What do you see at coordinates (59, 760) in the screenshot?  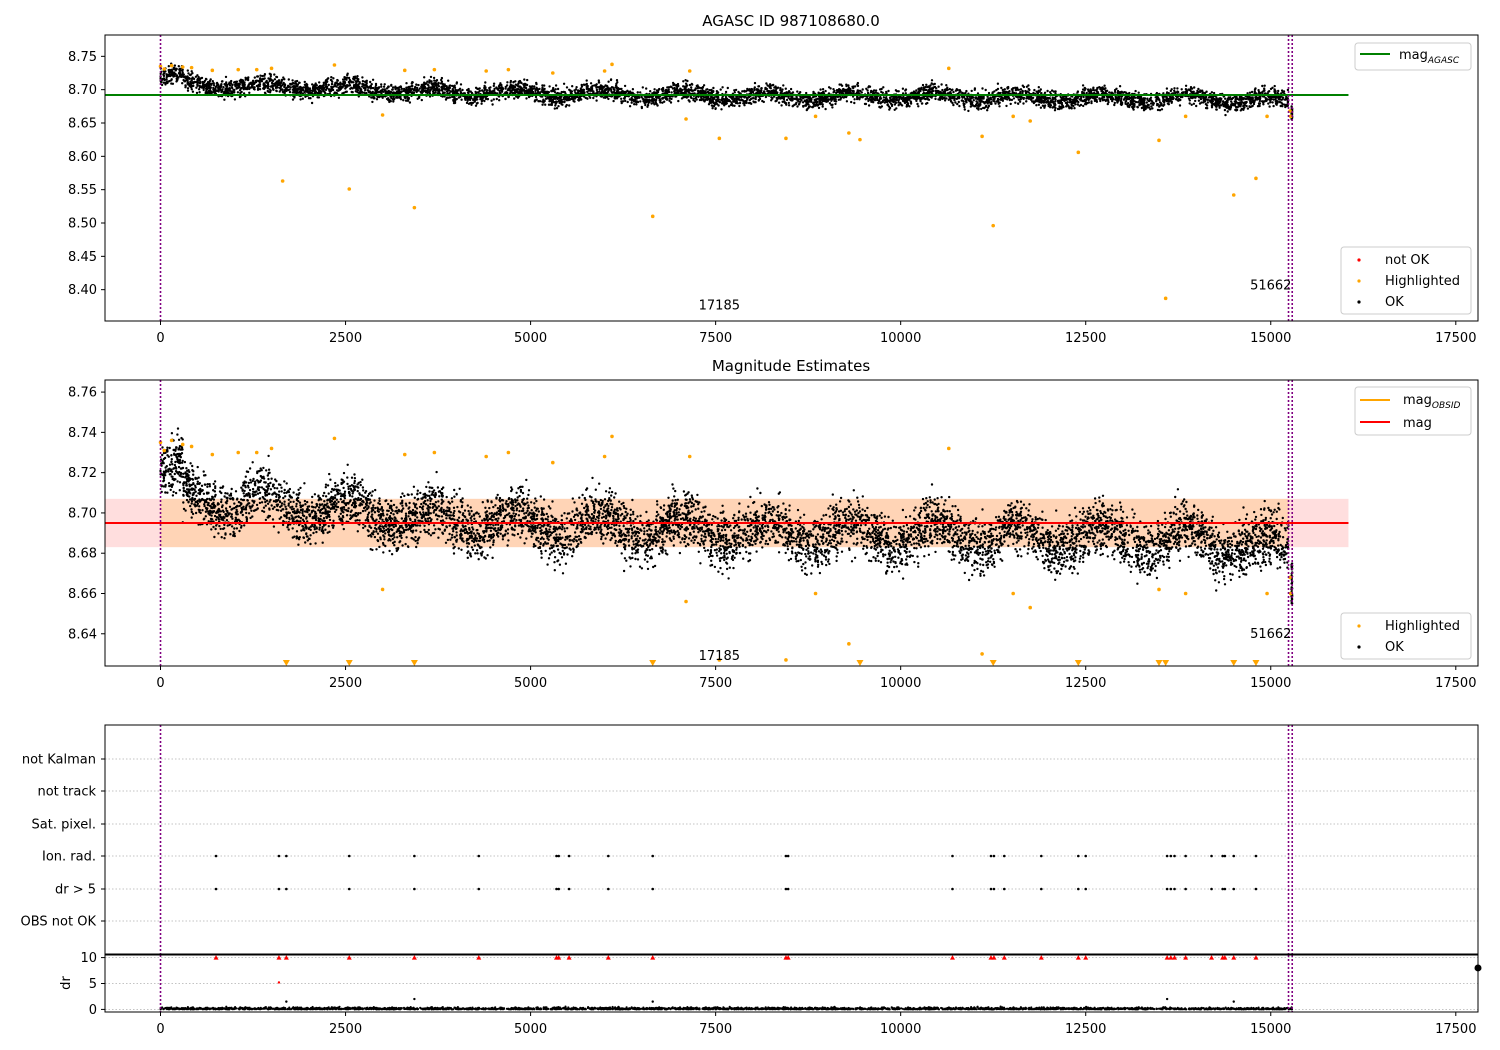 I see `flag-category-label: not Kalman` at bounding box center [59, 760].